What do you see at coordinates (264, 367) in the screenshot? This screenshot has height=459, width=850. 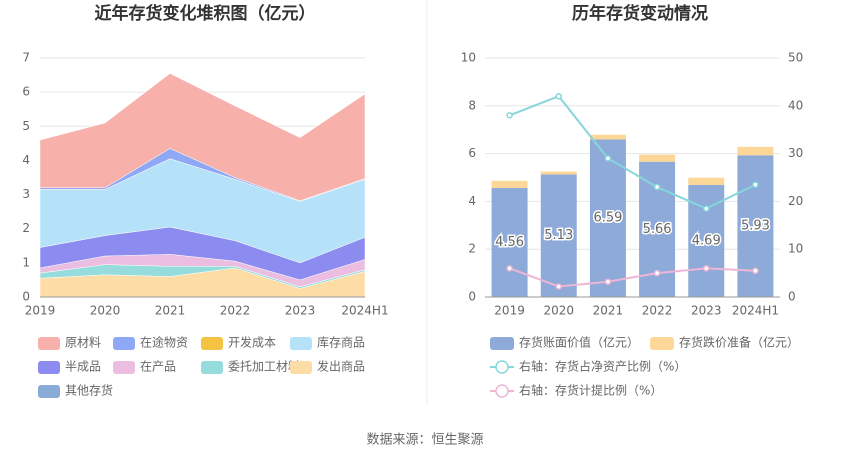 I see `legend-label: 委托加工材料` at bounding box center [264, 367].